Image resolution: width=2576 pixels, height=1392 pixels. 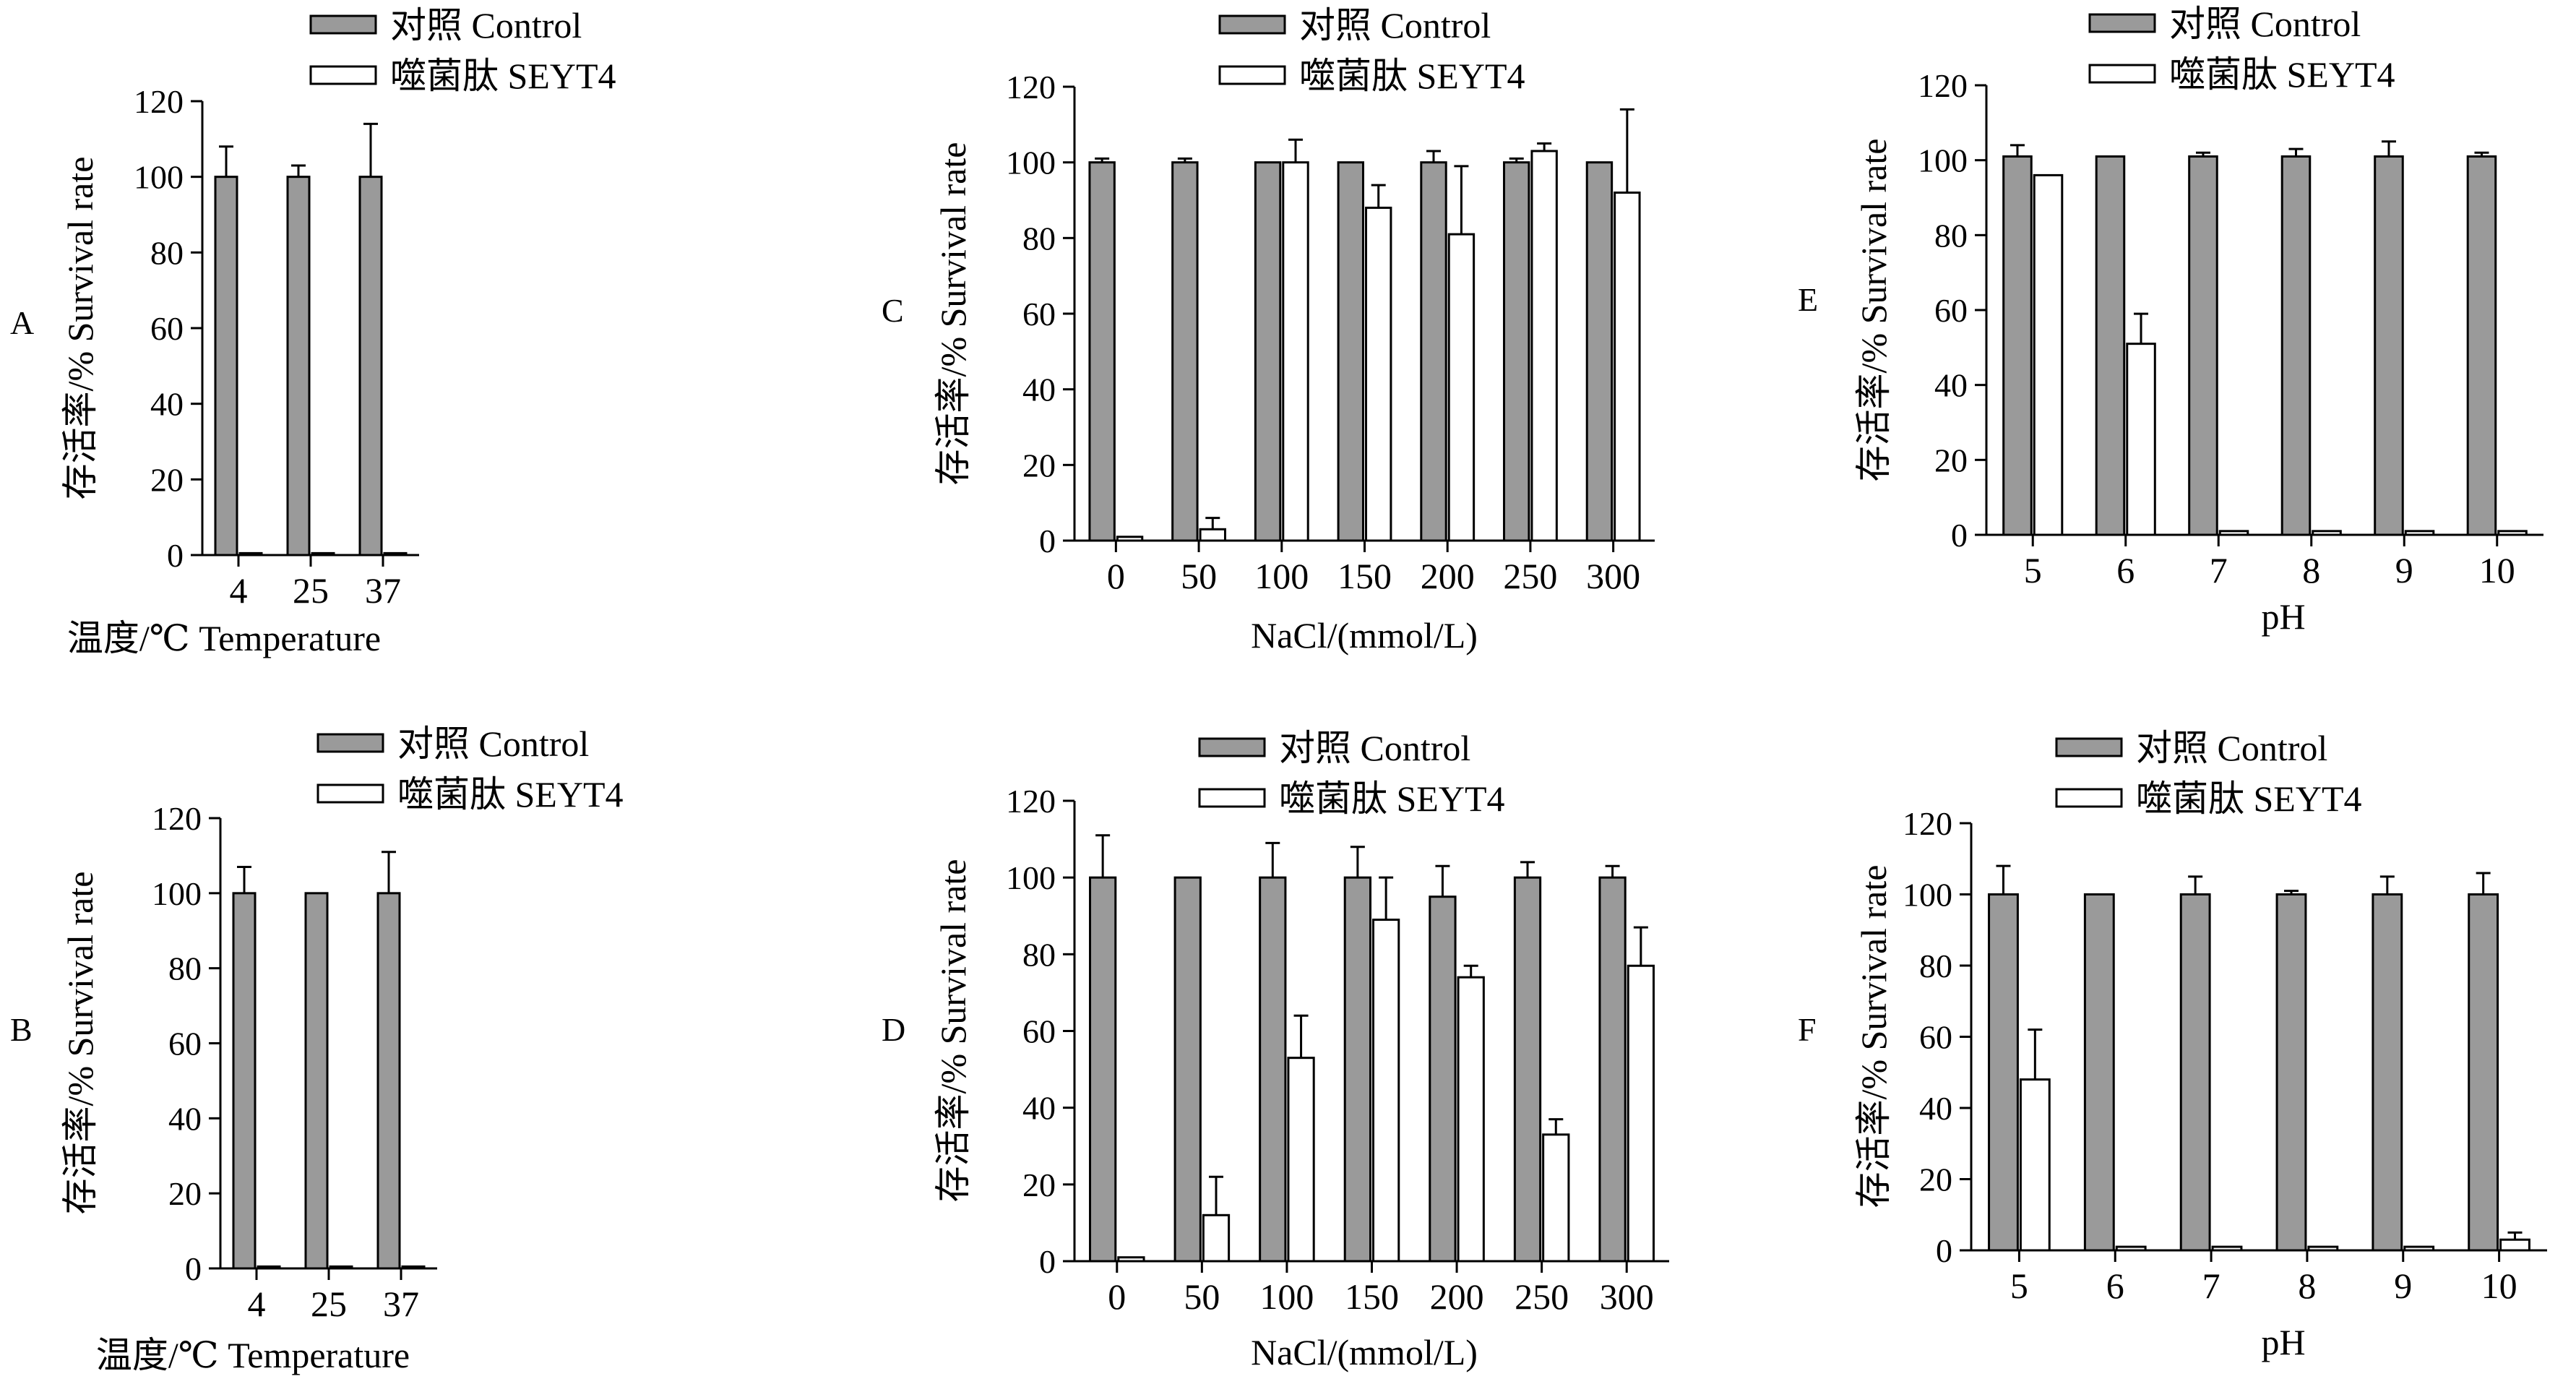 What do you see at coordinates (1364, 576) in the screenshot?
I see `x-tick-label: 150` at bounding box center [1364, 576].